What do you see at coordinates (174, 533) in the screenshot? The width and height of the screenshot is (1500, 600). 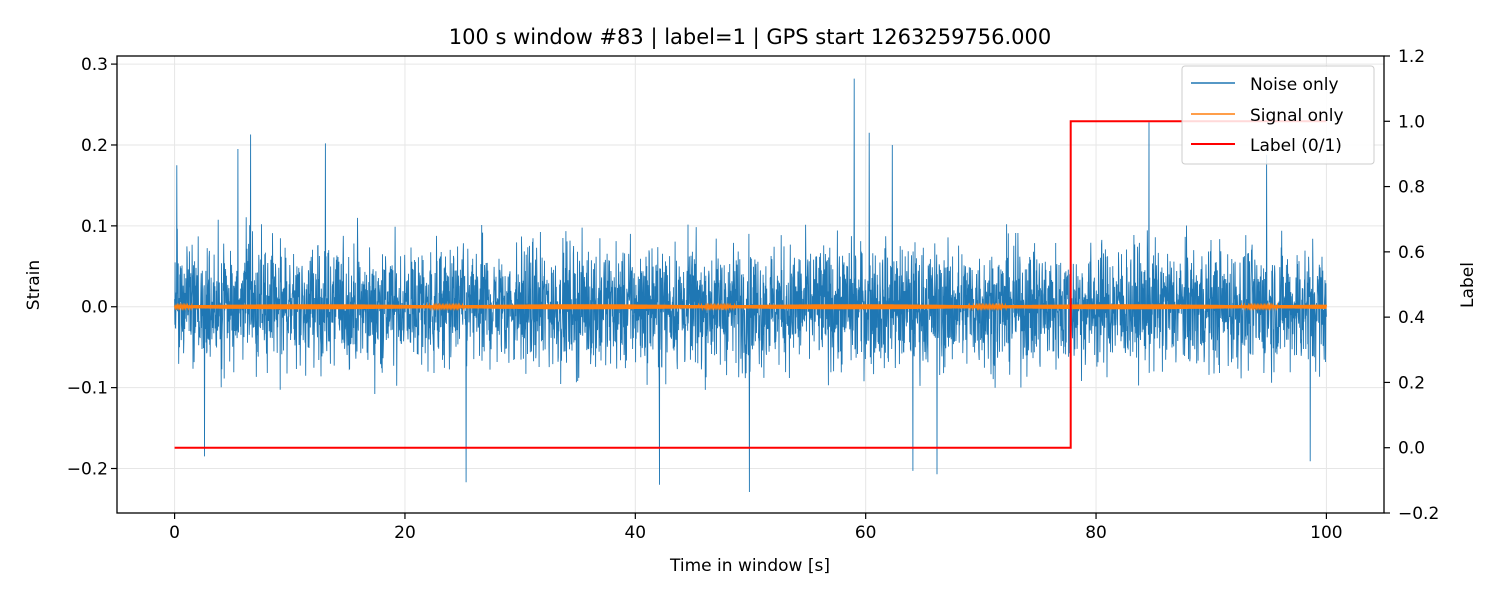 I see `x-tick-label: 0` at bounding box center [174, 533].